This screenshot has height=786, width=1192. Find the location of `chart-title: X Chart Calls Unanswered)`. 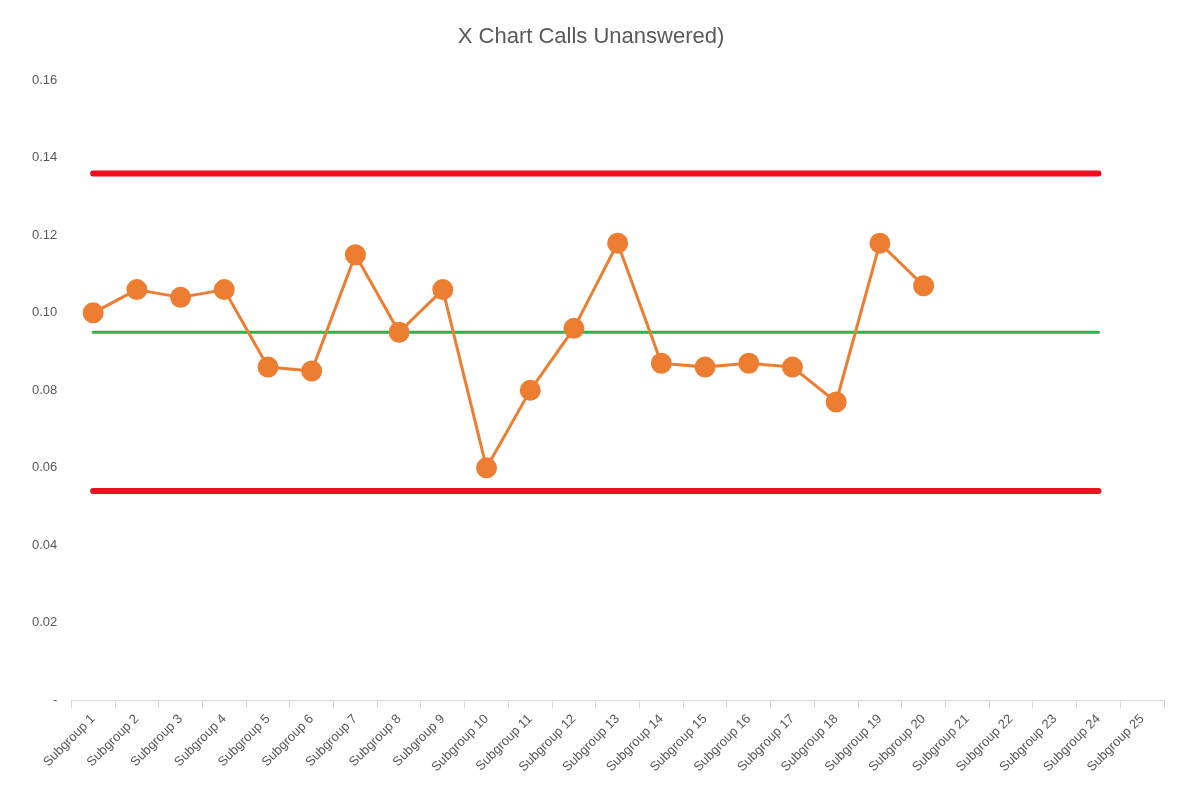

chart-title: X Chart Calls Unanswered) is located at coordinates (591, 36).